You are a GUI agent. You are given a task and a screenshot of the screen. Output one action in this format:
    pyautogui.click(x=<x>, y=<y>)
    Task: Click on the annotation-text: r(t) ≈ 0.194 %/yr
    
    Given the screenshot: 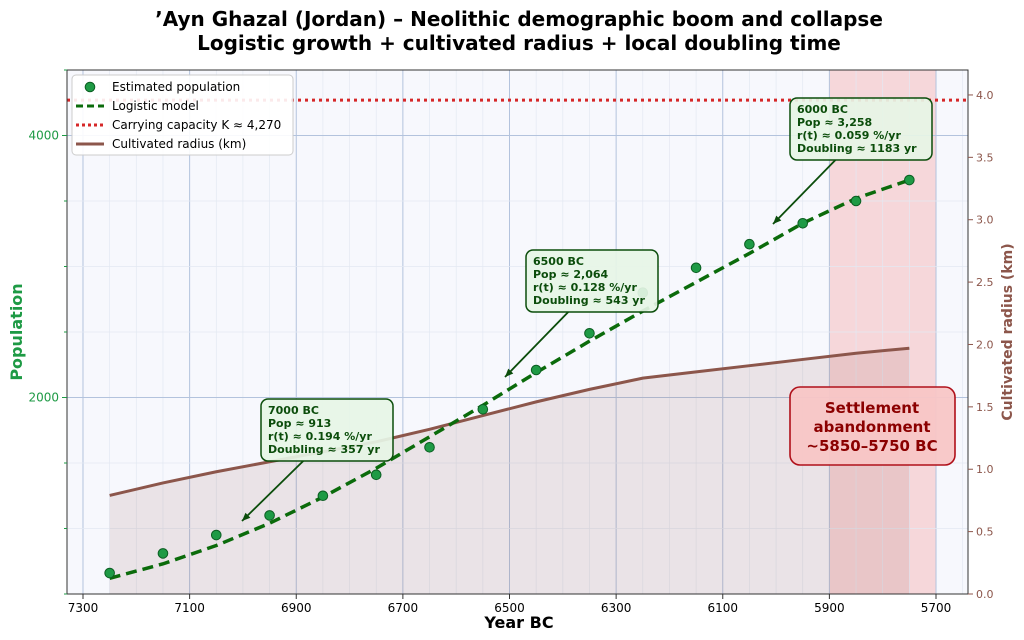 What is the action you would take?
    pyautogui.click(x=320, y=436)
    